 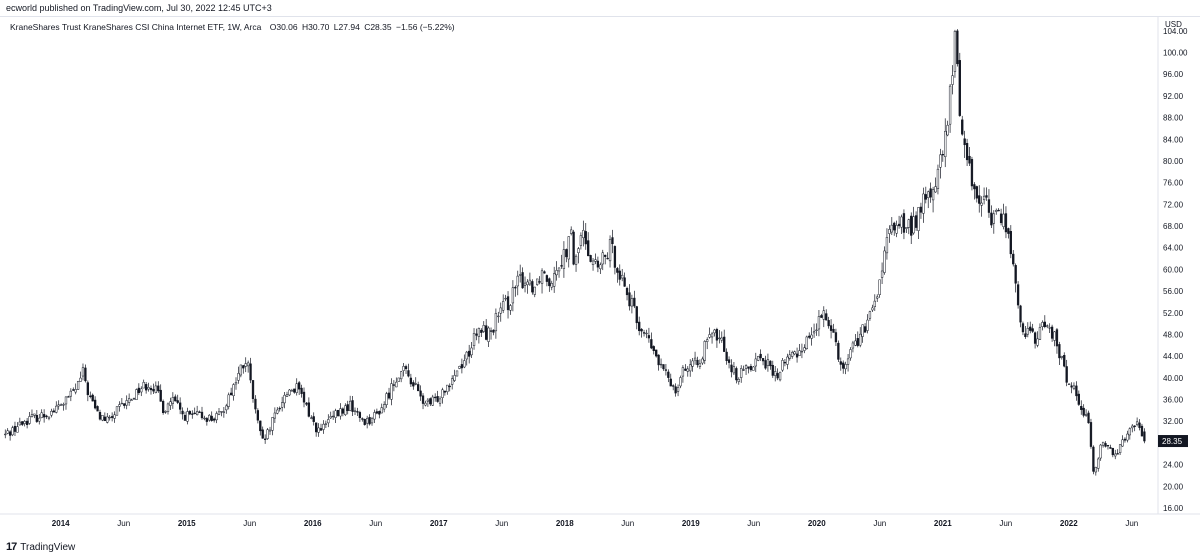 What do you see at coordinates (691, 523) in the screenshot?
I see `x-tick-label: 2019` at bounding box center [691, 523].